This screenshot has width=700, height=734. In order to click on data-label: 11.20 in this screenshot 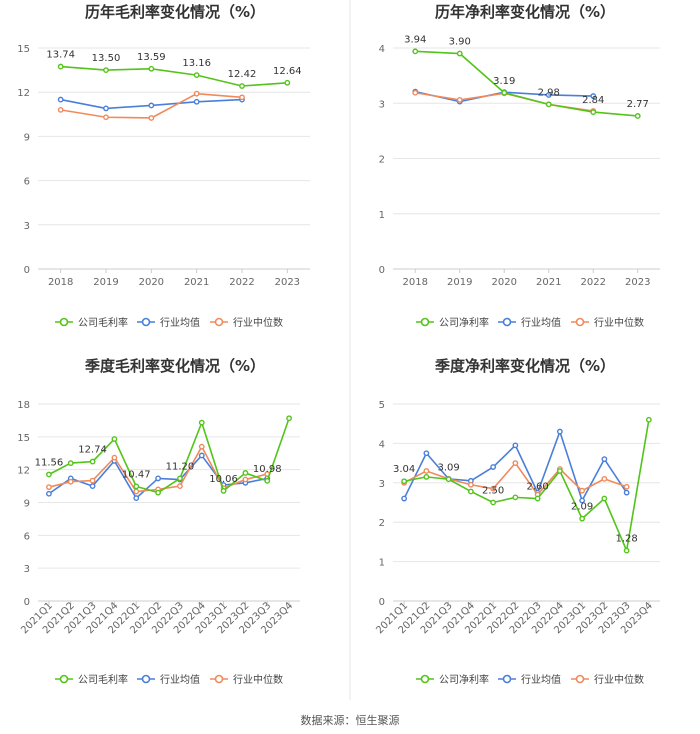, I will do `click(180, 466)`.